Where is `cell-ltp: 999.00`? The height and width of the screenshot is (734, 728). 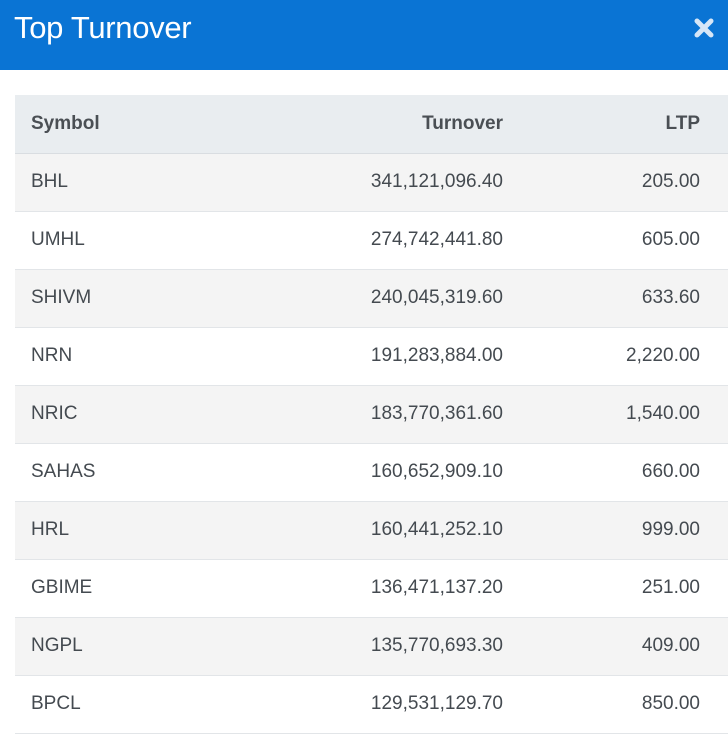 cell-ltp: 999.00 is located at coordinates (615, 530).